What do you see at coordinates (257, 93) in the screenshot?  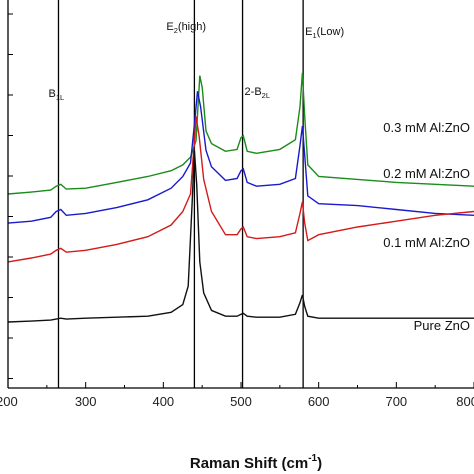 I see `peak-label-2: 2-B2L` at bounding box center [257, 93].